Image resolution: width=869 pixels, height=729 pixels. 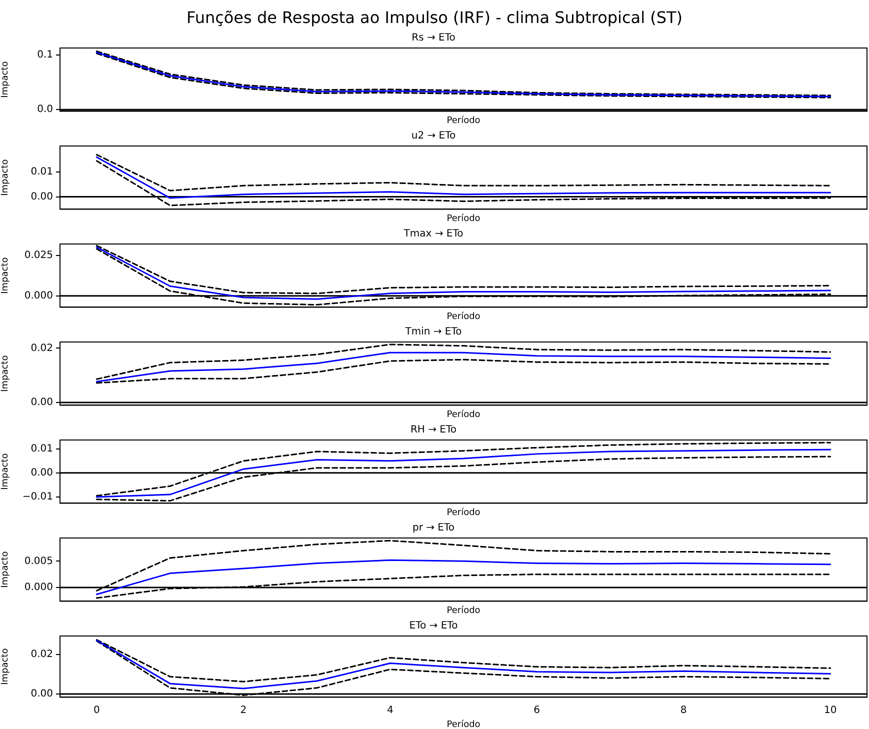 What do you see at coordinates (390, 710) in the screenshot?
I see `x-tick-label: 4` at bounding box center [390, 710].